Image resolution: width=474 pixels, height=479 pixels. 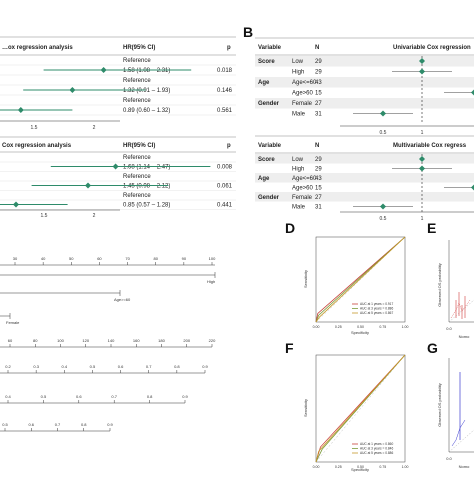 I want to click on x-axis-label: Specificity, so click(x=360, y=469).